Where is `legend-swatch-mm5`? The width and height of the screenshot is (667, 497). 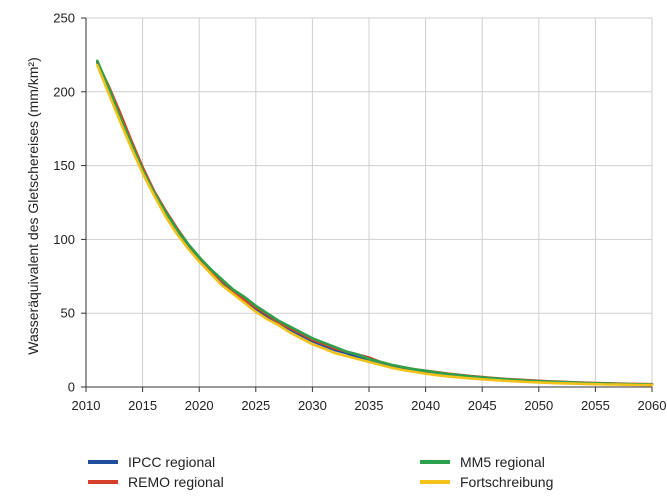 legend-swatch-mm5 is located at coordinates (435, 462).